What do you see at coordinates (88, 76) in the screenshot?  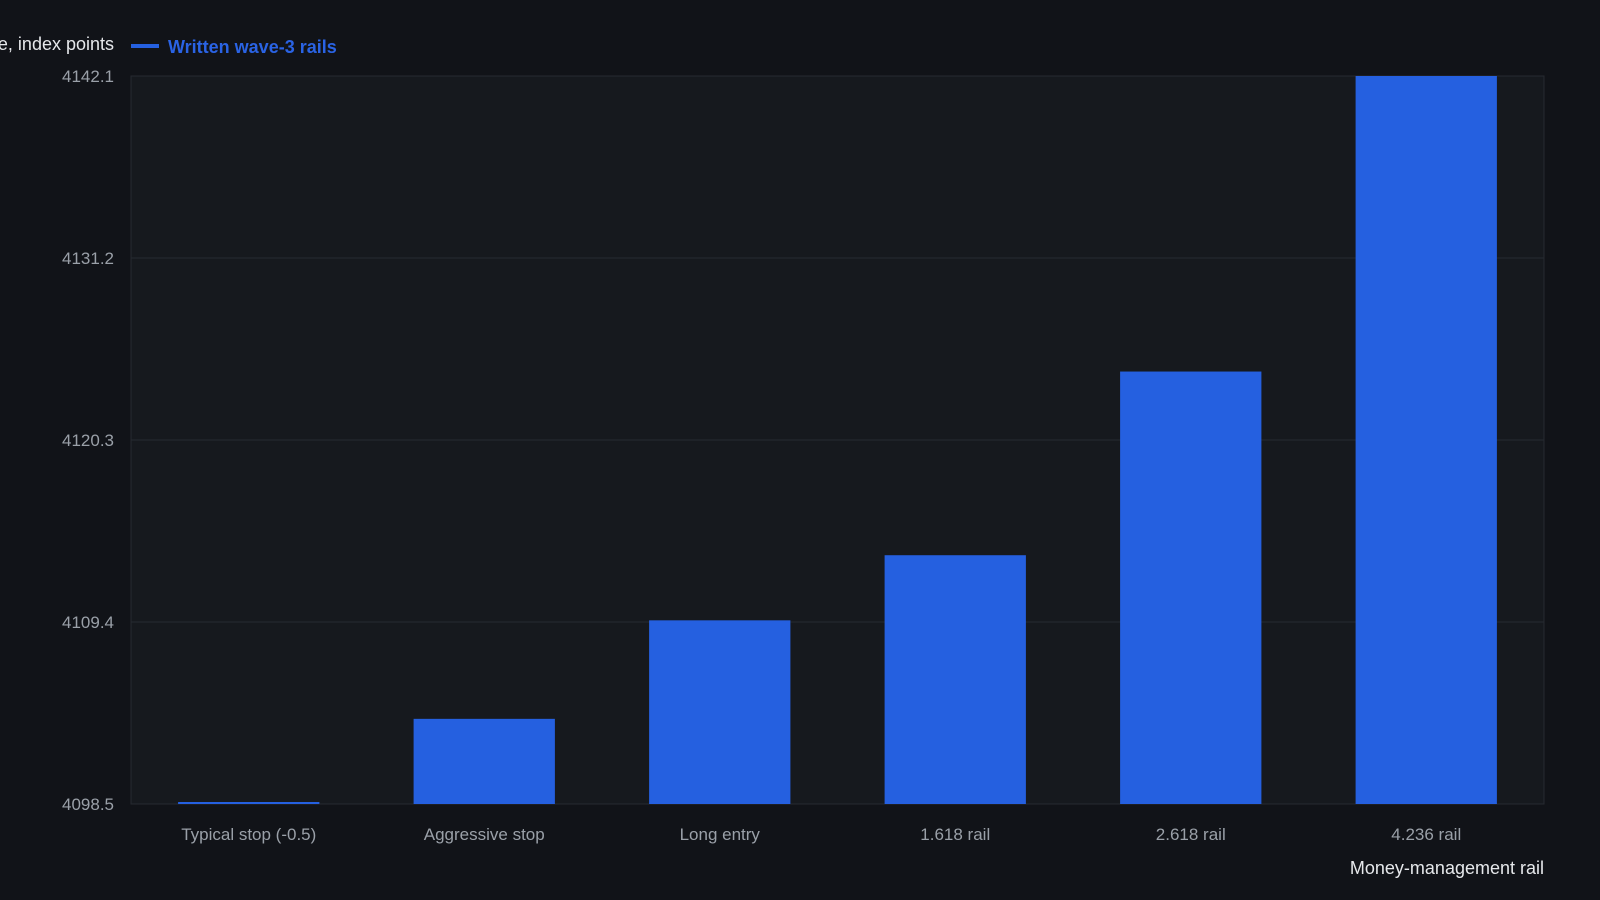 I see `y-tick-label: 4142.1` at bounding box center [88, 76].